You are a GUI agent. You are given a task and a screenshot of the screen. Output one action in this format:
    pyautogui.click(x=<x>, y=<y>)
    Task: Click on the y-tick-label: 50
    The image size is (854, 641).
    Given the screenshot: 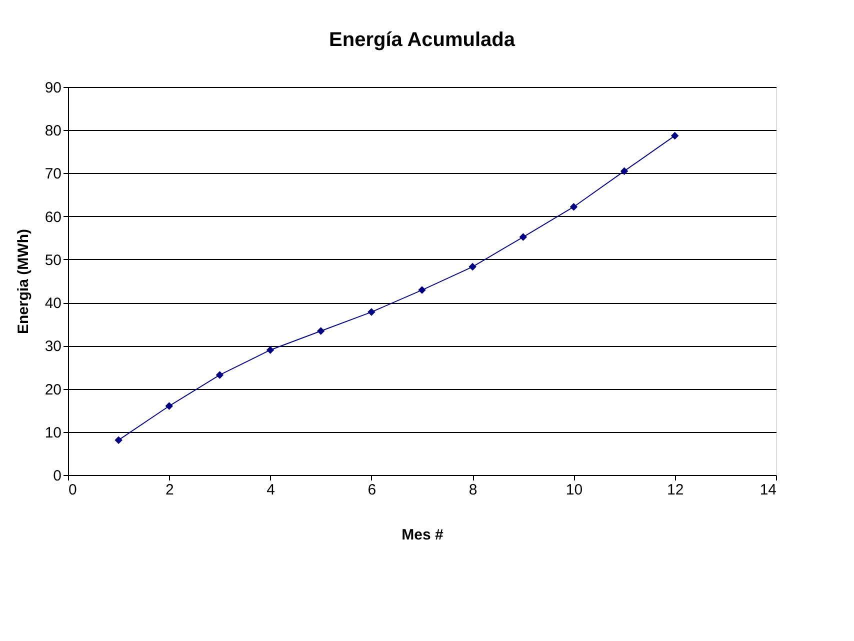 What is the action you would take?
    pyautogui.click(x=53, y=260)
    